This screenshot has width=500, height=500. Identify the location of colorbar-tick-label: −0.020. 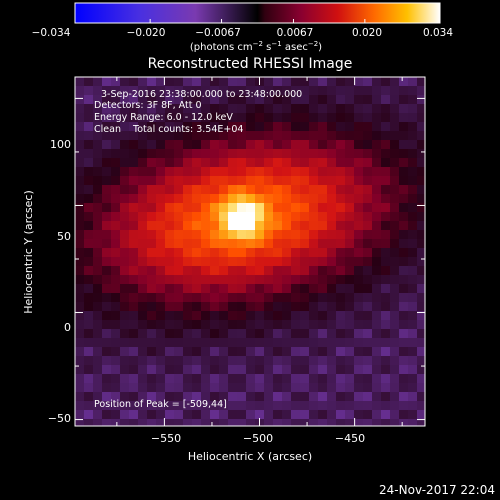
(146, 33).